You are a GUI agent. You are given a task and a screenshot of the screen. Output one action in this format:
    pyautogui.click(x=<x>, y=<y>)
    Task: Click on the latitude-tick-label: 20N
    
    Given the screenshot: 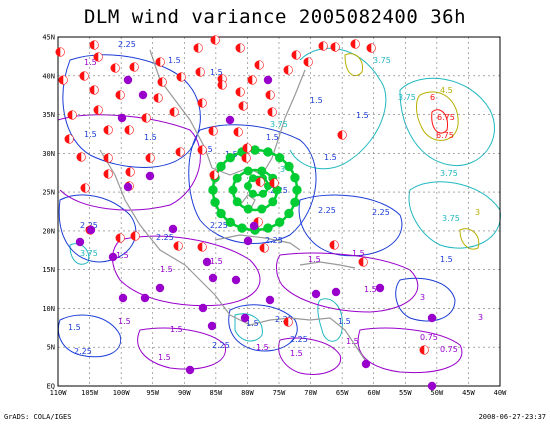 What is the action you would take?
    pyautogui.click(x=48, y=231)
    